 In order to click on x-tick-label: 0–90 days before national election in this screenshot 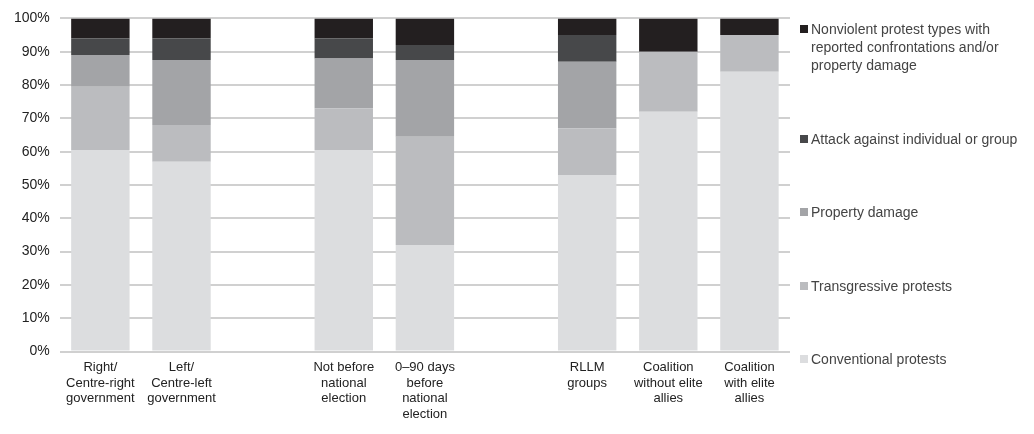, I will do `click(425, 389)`.